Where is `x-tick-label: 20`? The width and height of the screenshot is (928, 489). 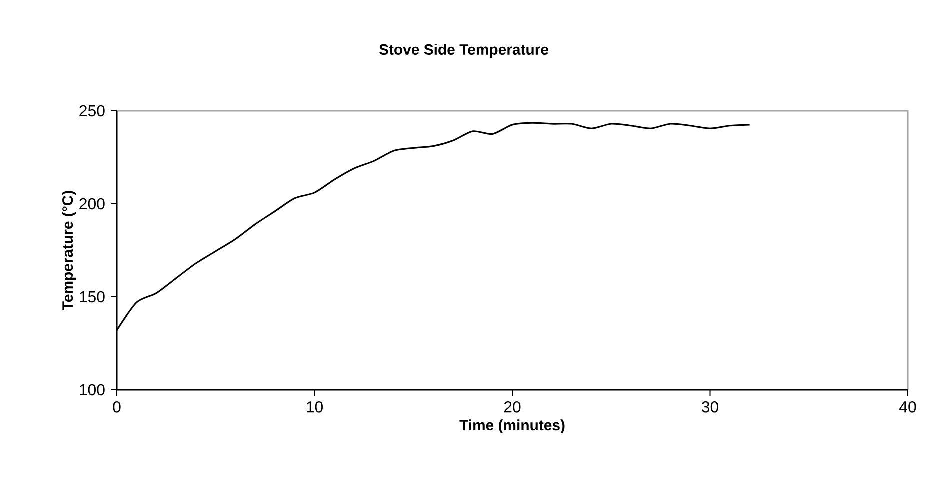 x-tick-label: 20 is located at coordinates (512, 407).